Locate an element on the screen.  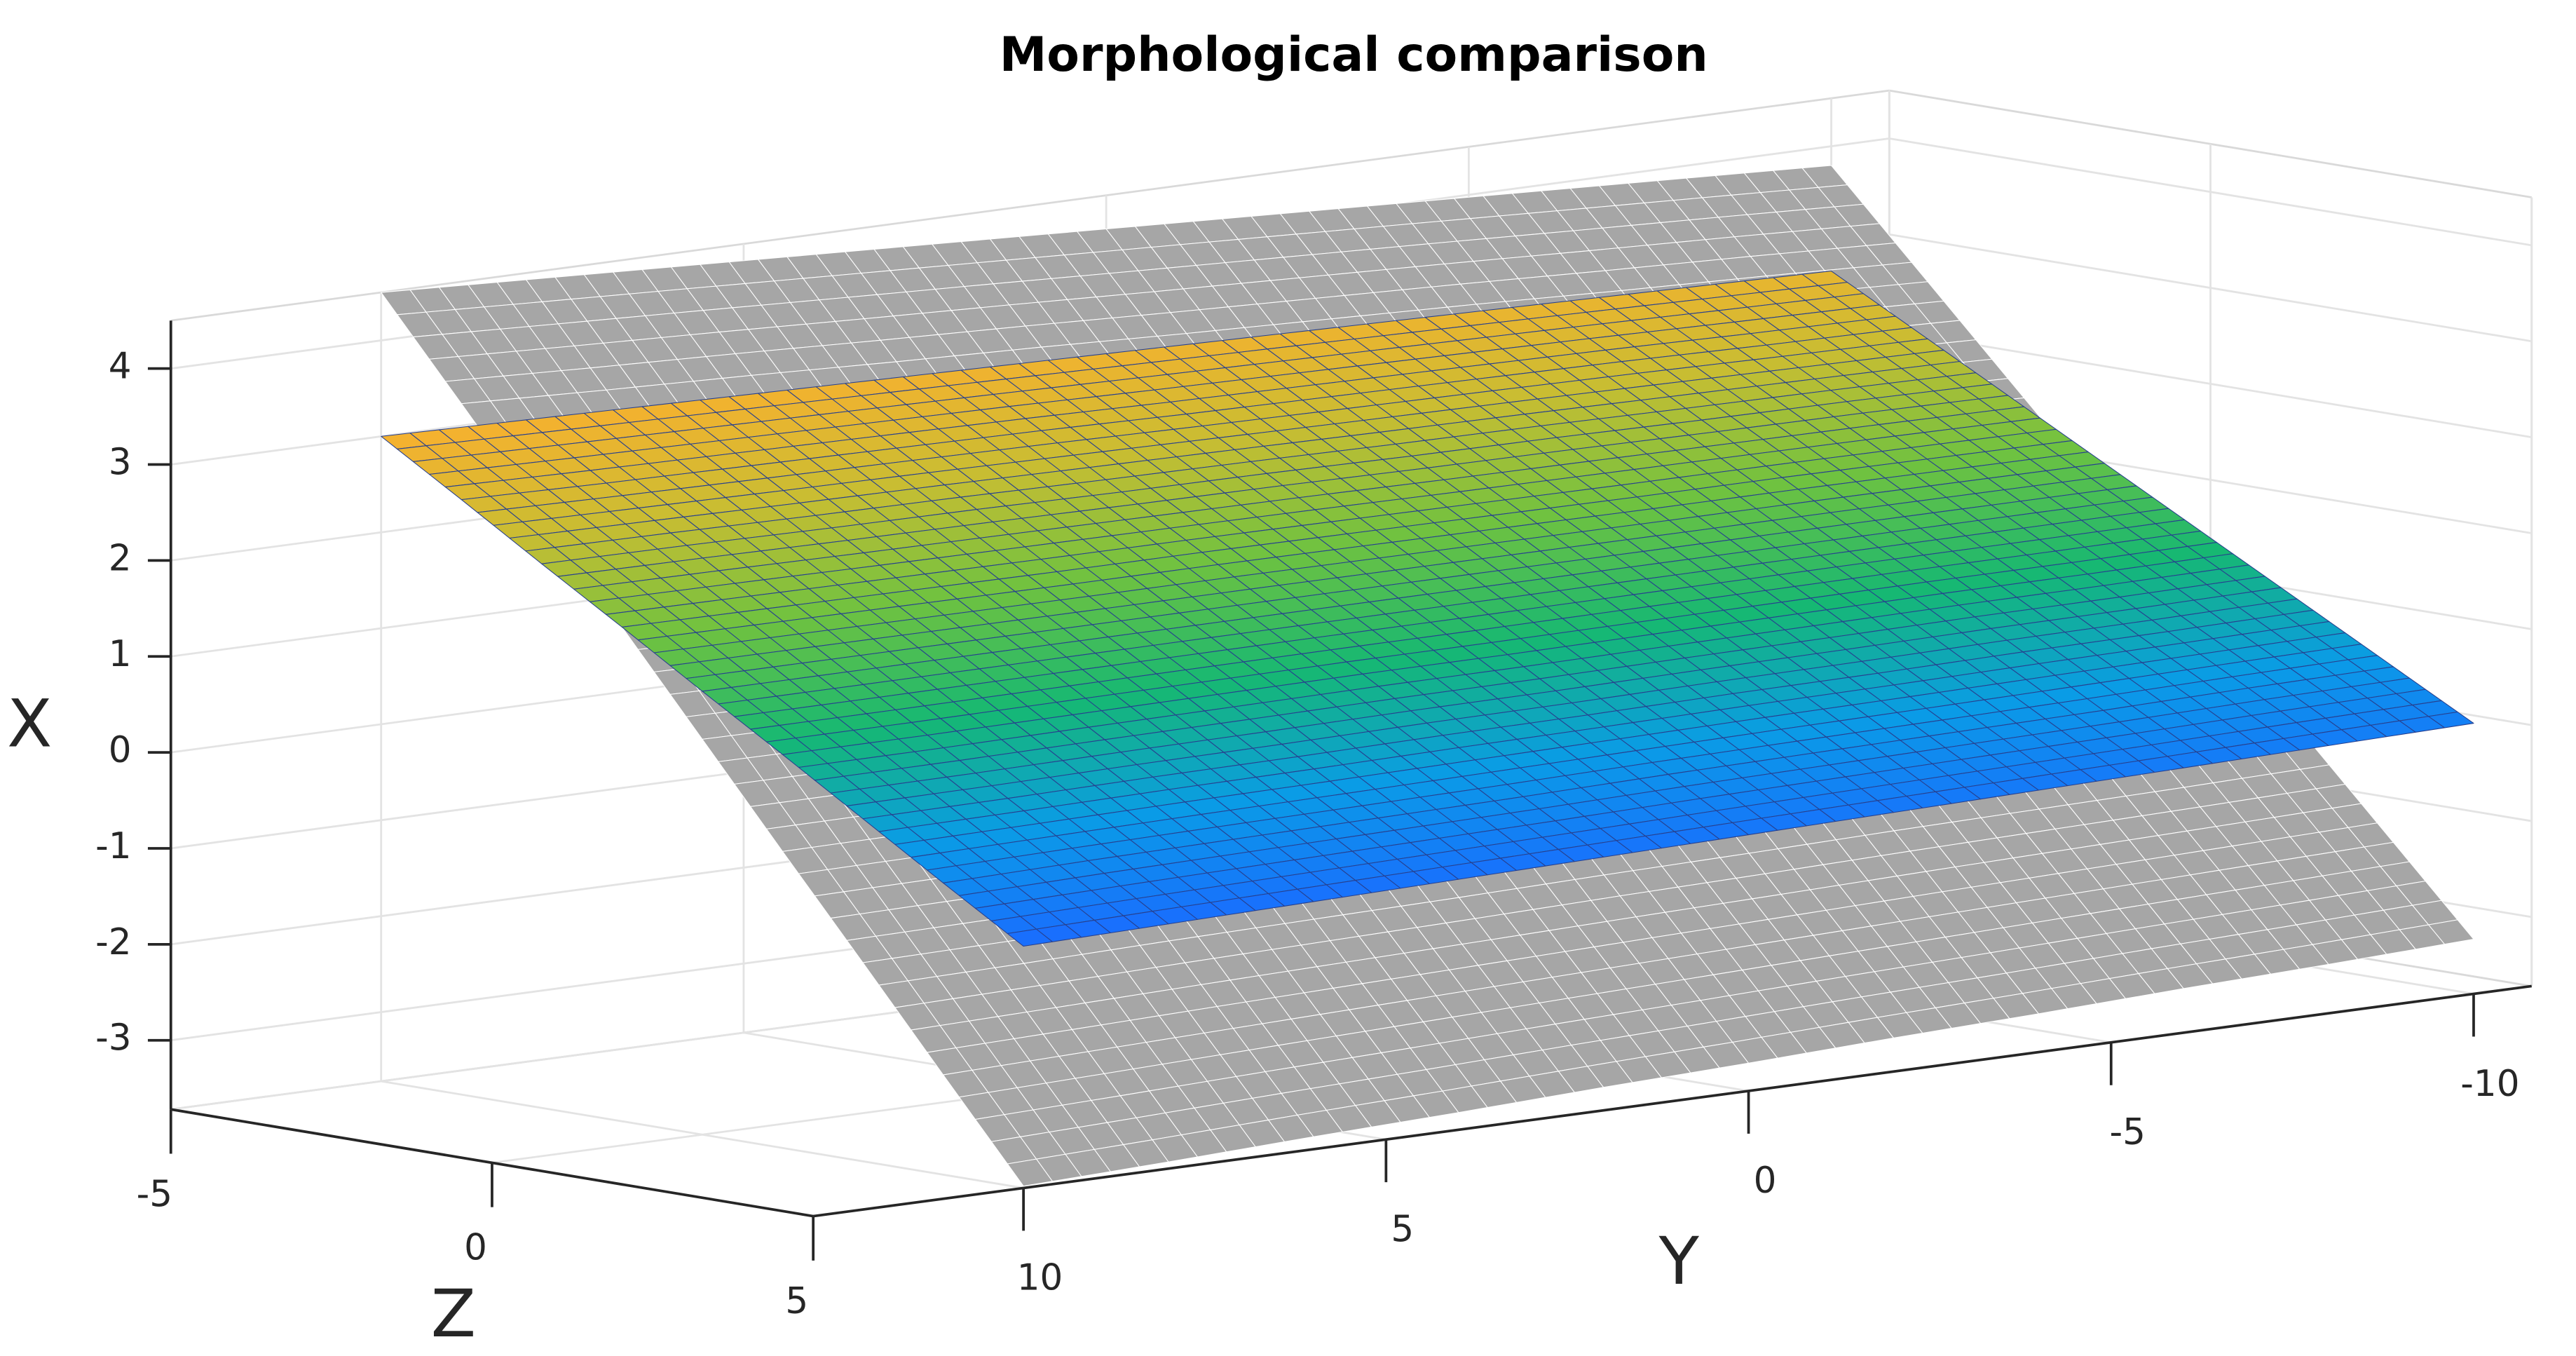
x-tick-label: 1 is located at coordinates (120, 654).